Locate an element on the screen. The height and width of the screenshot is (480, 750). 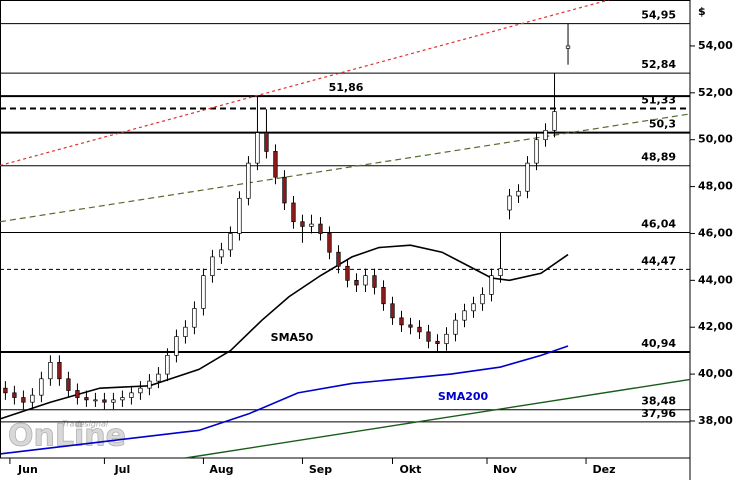
level-label: 44,47 is located at coordinates (658, 260).